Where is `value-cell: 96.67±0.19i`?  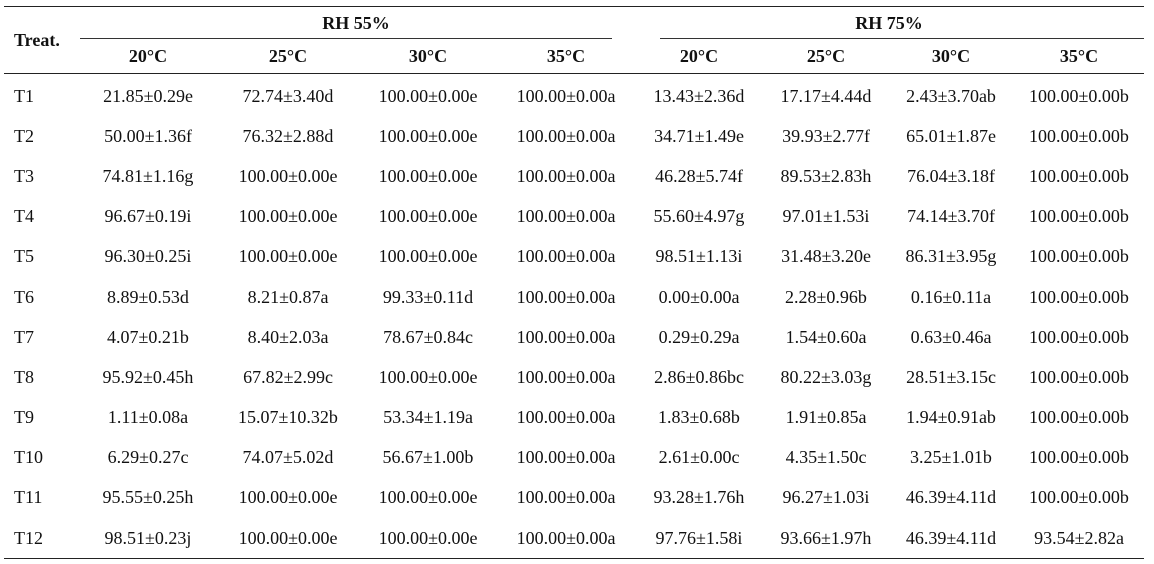
value-cell: 96.67±0.19i is located at coordinates (148, 216).